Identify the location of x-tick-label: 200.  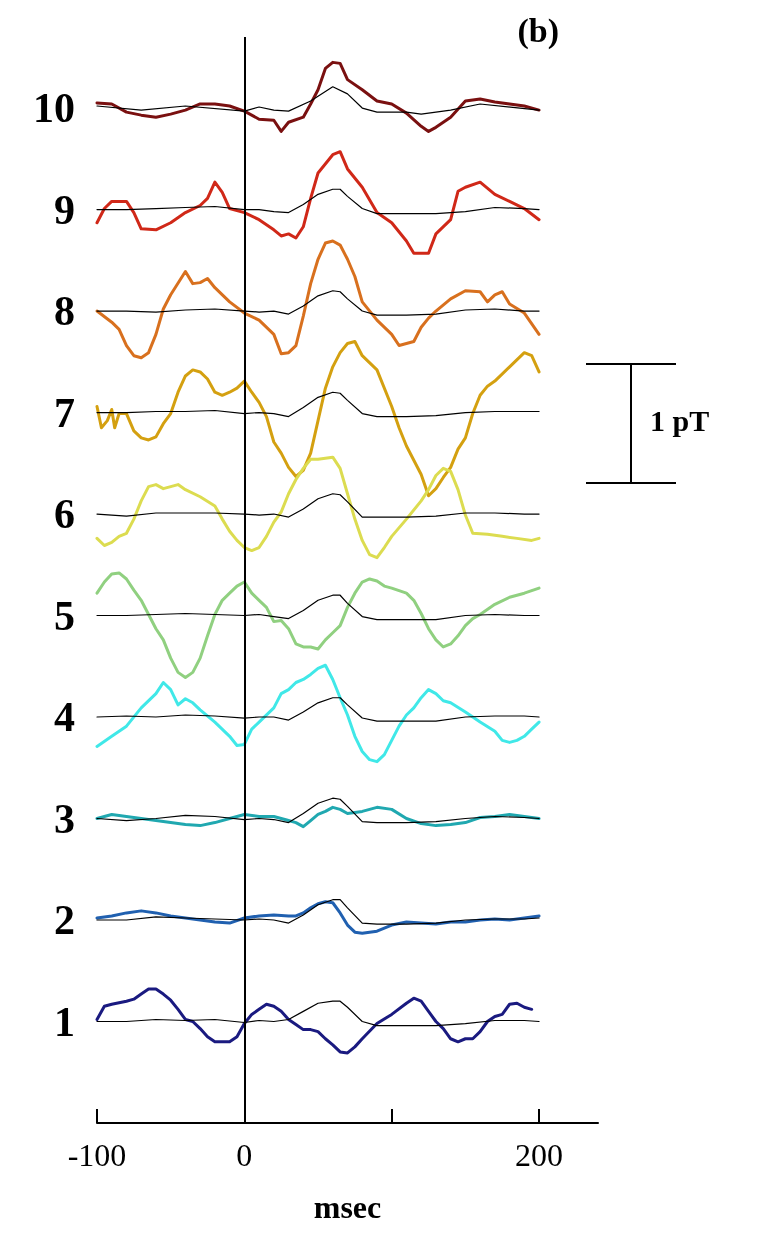
(539, 1155).